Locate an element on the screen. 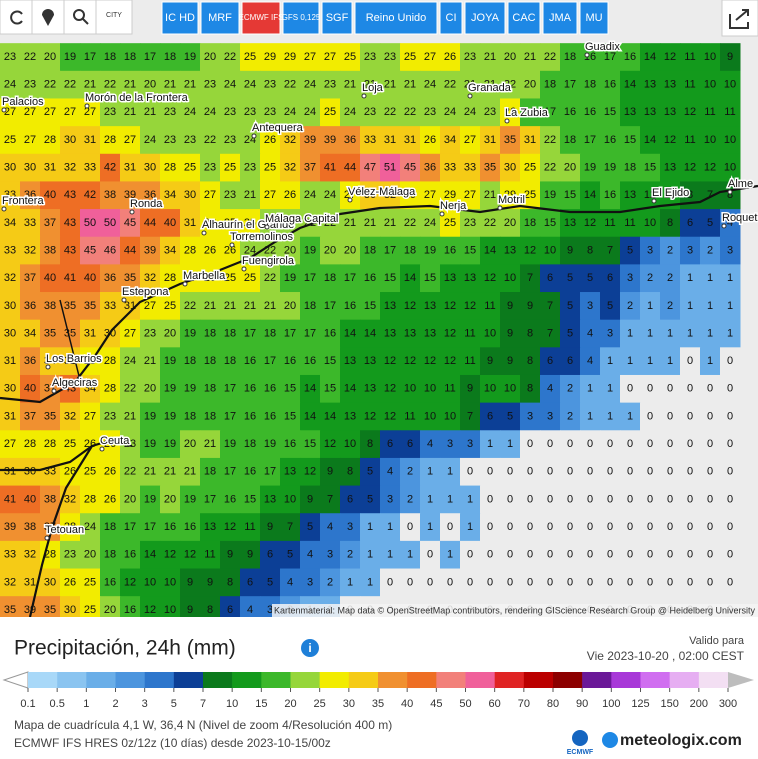 The height and width of the screenshot is (759, 758). share-button is located at coordinates (739, 18).